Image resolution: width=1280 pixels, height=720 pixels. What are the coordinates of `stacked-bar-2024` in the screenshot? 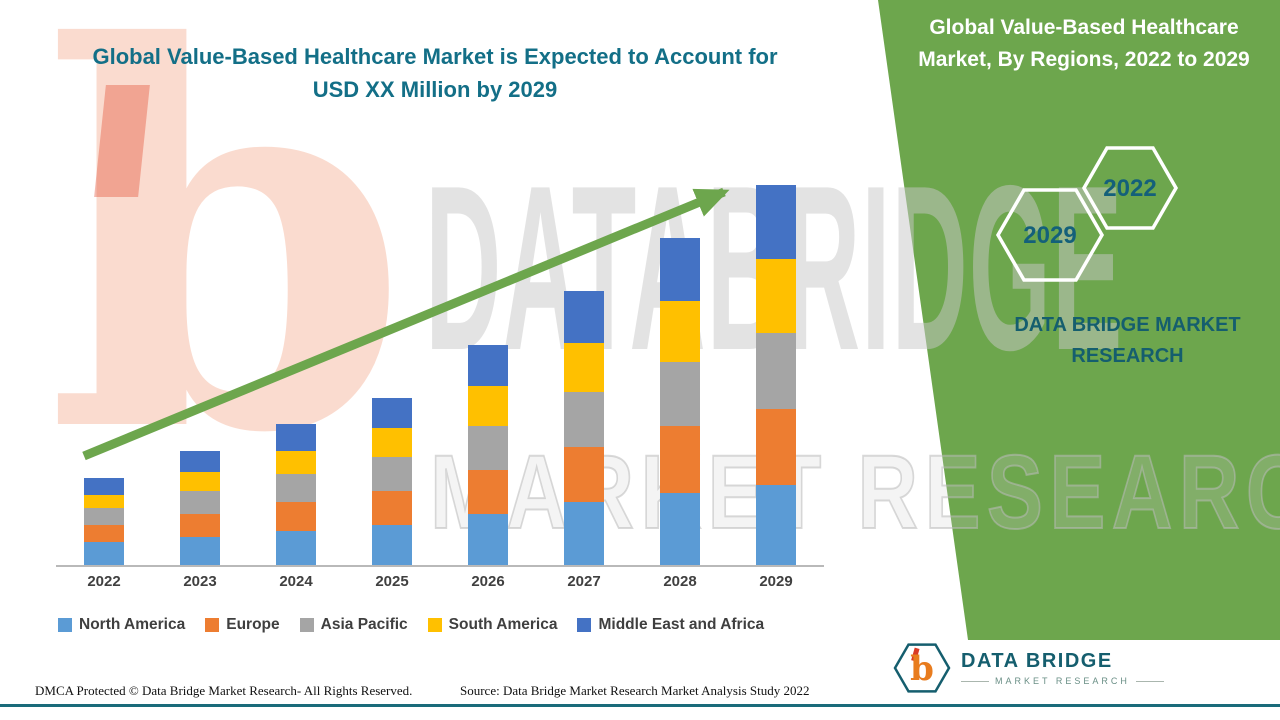 It's located at (296, 494).